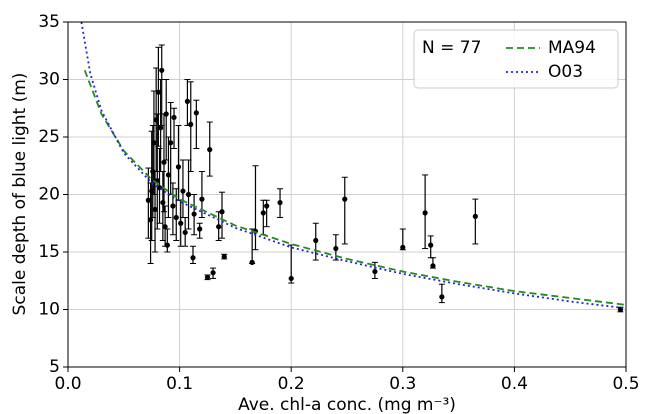  What do you see at coordinates (402, 384) in the screenshot?
I see `x-tick-label: 0.3` at bounding box center [402, 384].